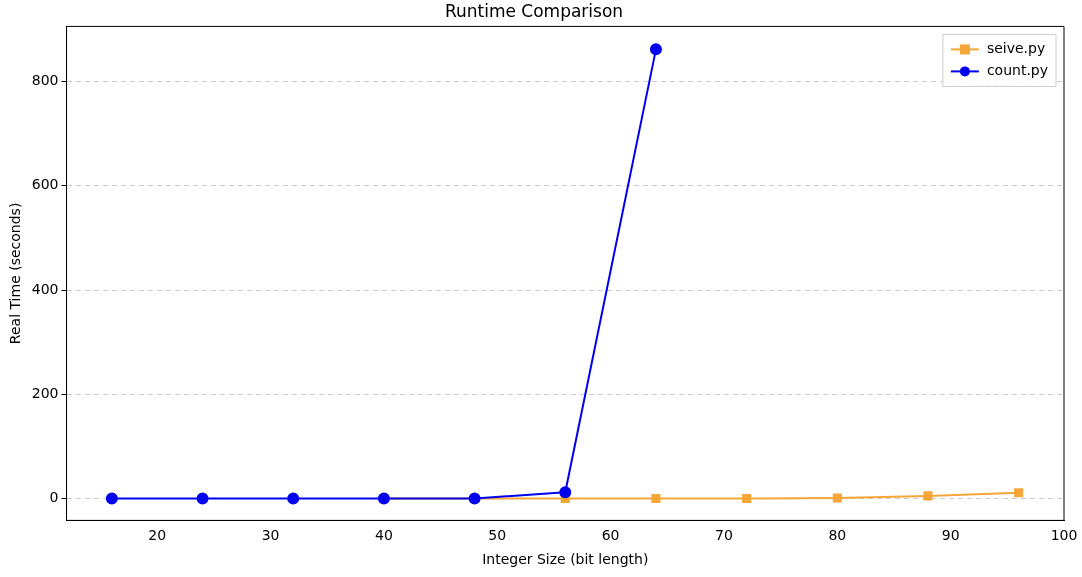 Image resolution: width=1082 pixels, height=577 pixels. I want to click on x-tick-label: 20, so click(157, 535).